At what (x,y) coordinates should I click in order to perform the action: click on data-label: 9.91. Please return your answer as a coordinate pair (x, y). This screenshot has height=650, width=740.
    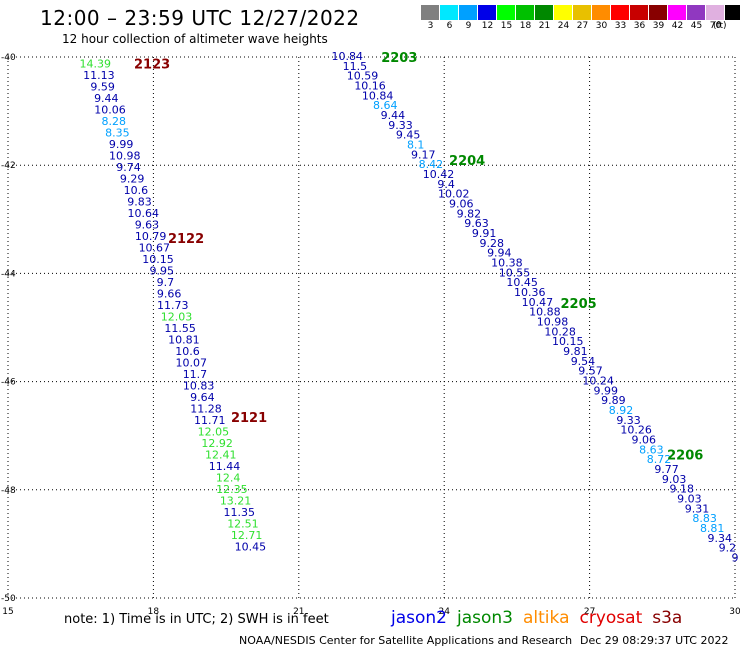
    Looking at the image, I should click on (484, 233).